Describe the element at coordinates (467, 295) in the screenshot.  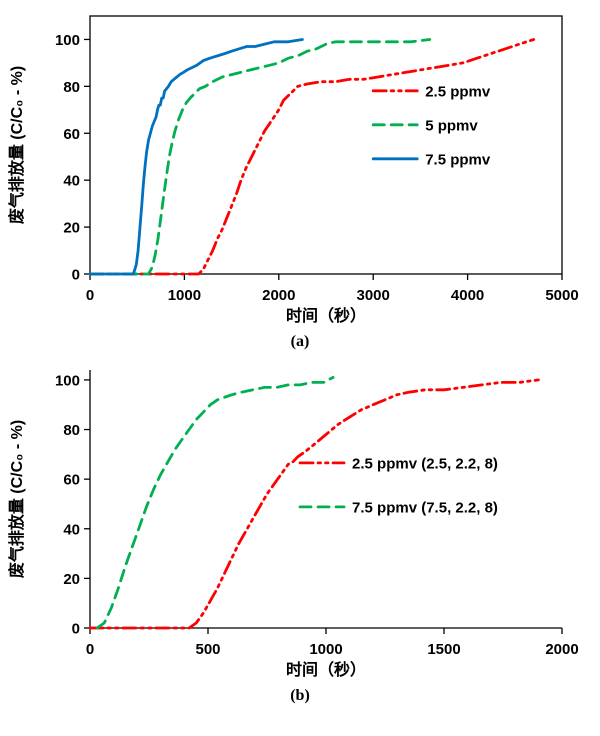
I see `x-tick-label: 4000` at that location.